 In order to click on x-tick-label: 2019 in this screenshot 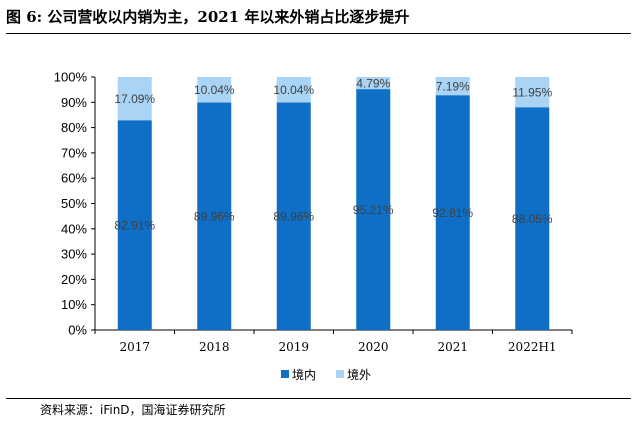, I will do `click(293, 347)`.